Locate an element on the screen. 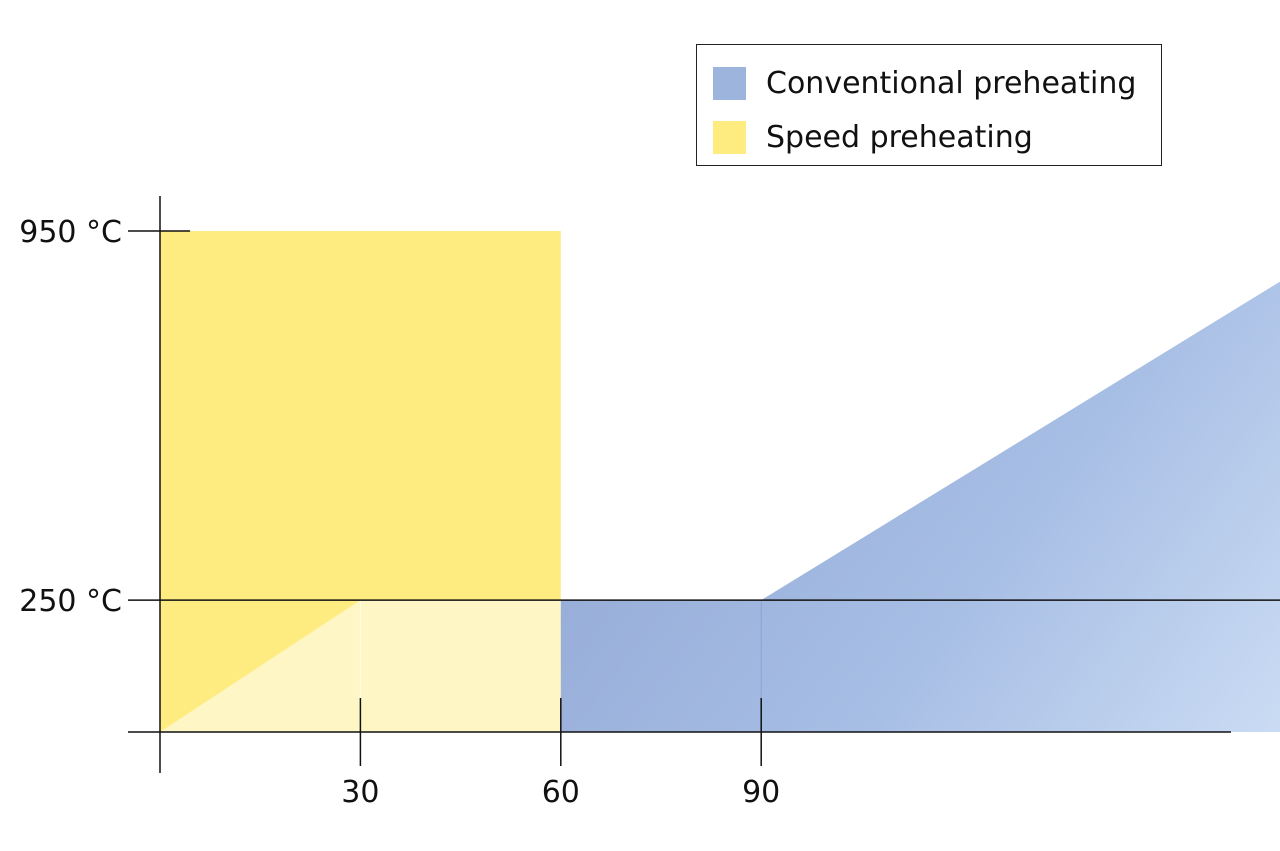  x-tick-label-60: 60 is located at coordinates (561, 792).